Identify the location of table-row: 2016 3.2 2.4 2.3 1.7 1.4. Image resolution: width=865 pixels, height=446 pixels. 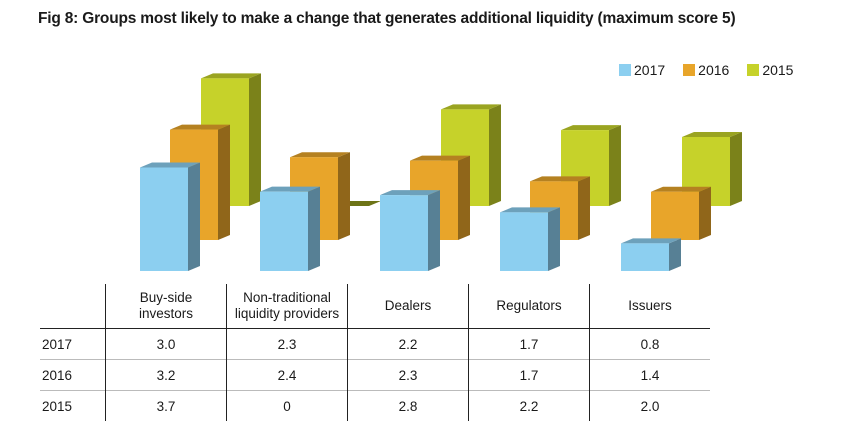
(375, 375).